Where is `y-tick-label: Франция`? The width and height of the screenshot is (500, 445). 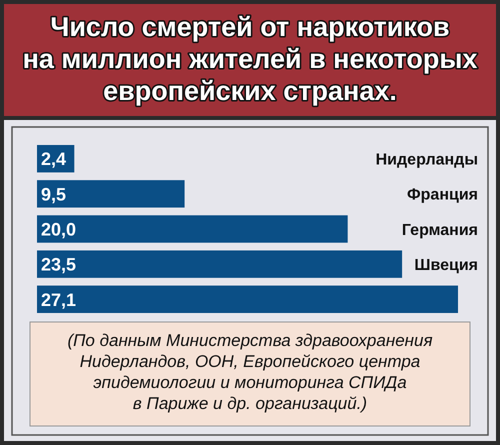
y-tick-label: Франция is located at coordinates (442, 195).